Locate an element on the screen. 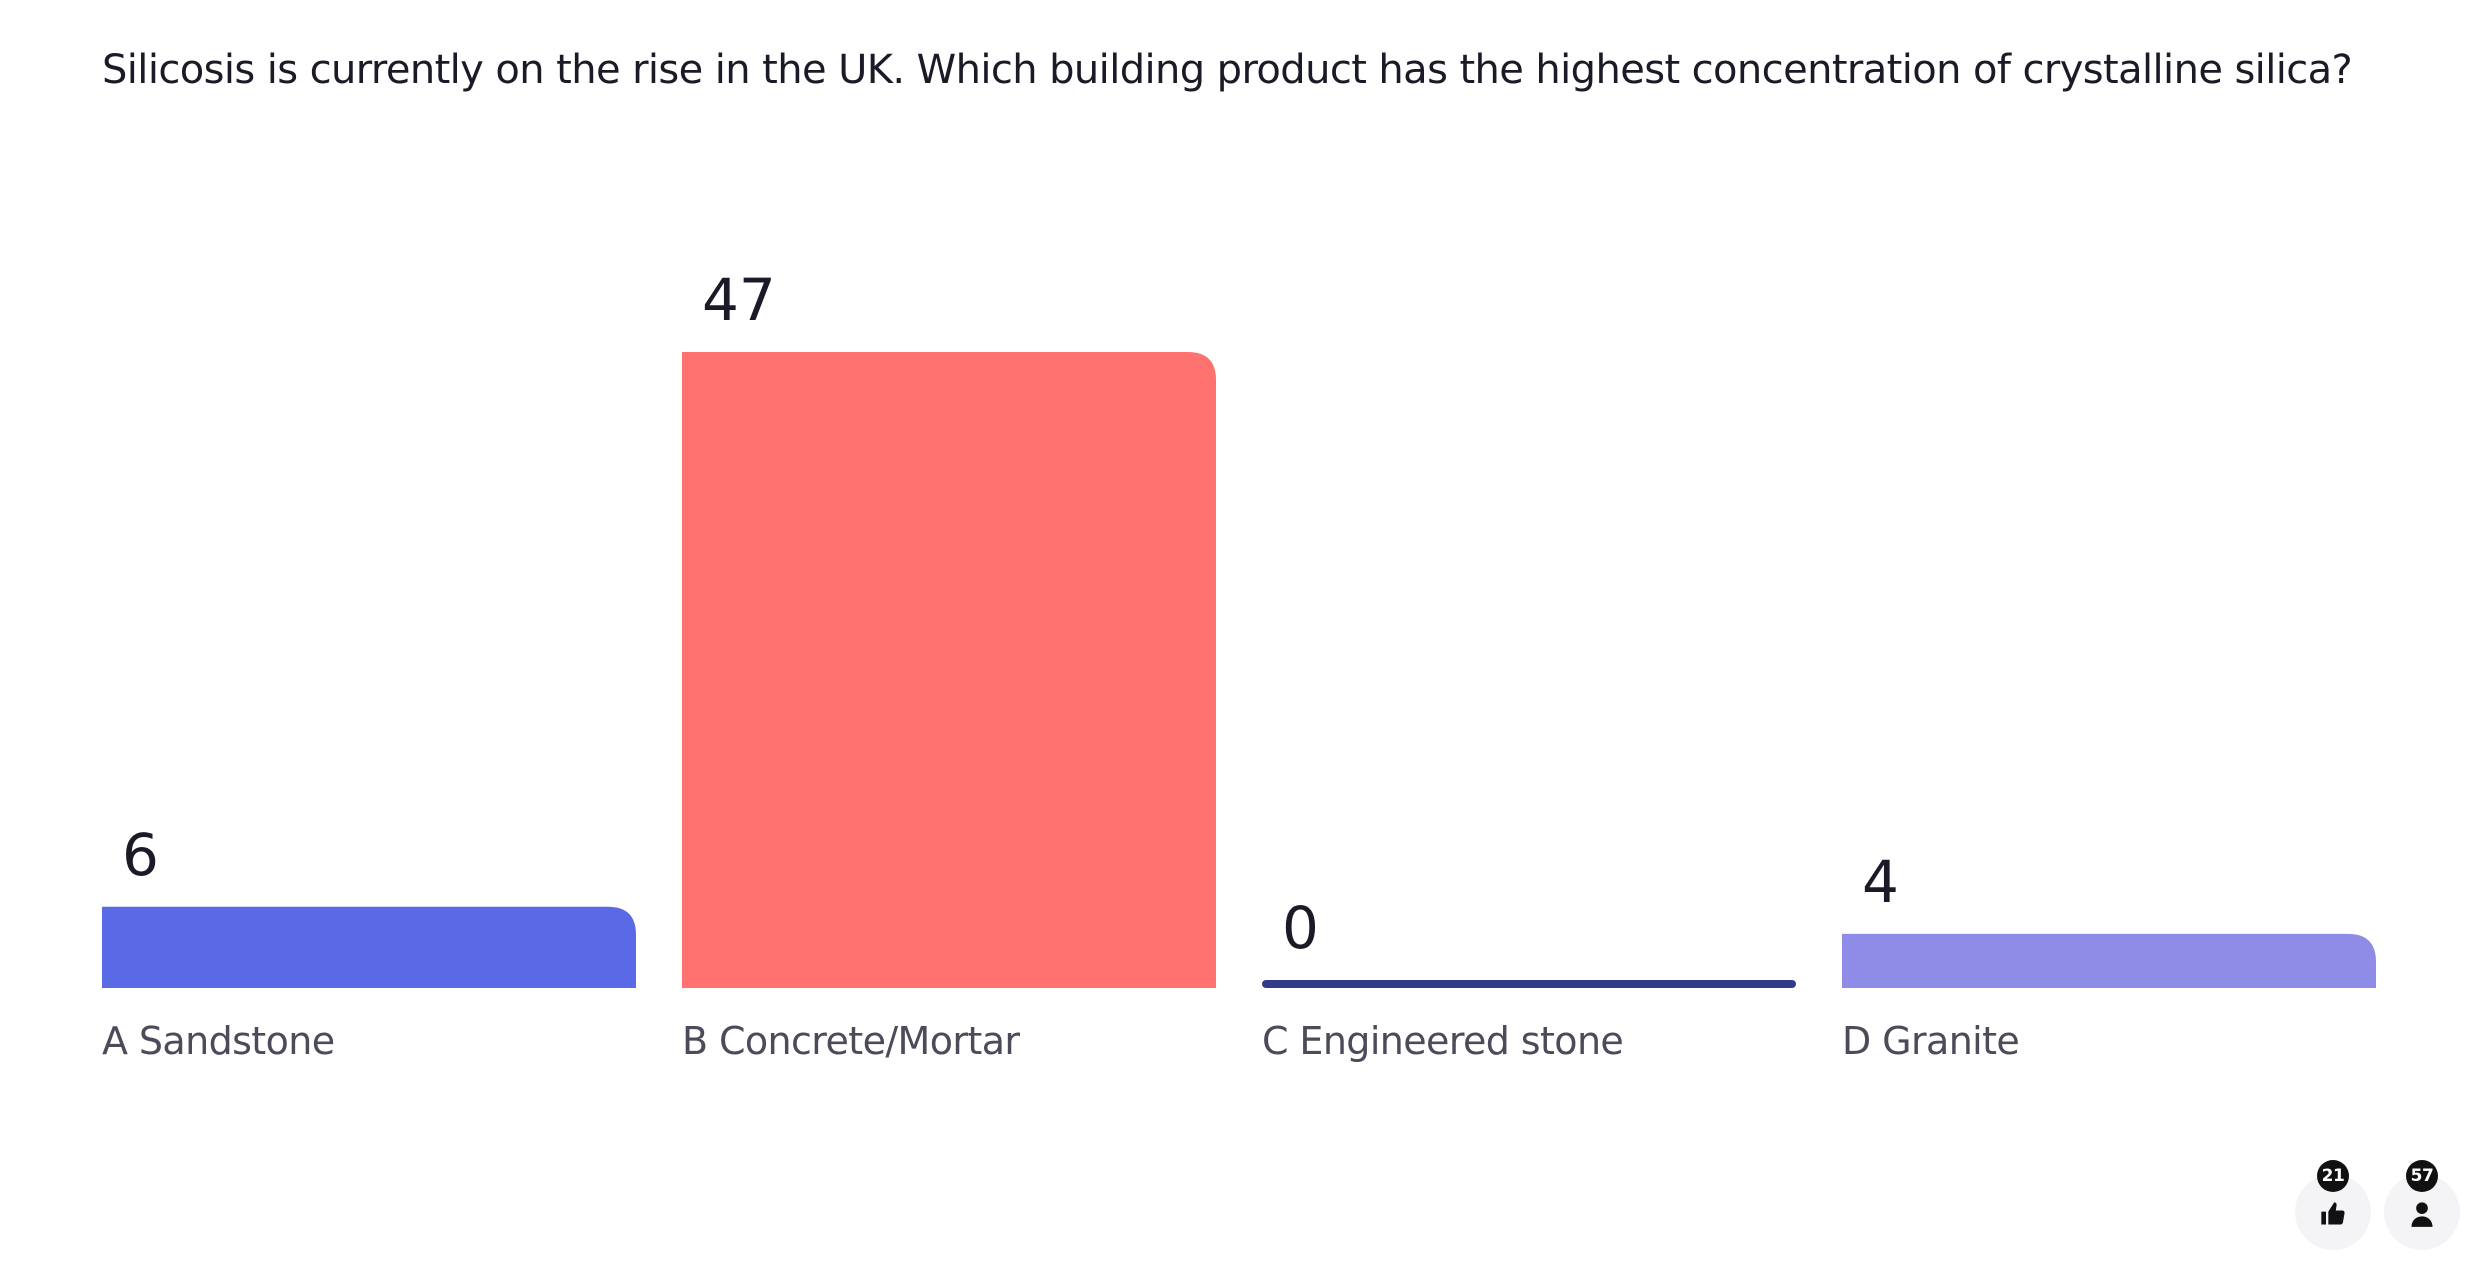 The height and width of the screenshot is (1262, 2480). bar-value-label: 4 is located at coordinates (1880, 882).